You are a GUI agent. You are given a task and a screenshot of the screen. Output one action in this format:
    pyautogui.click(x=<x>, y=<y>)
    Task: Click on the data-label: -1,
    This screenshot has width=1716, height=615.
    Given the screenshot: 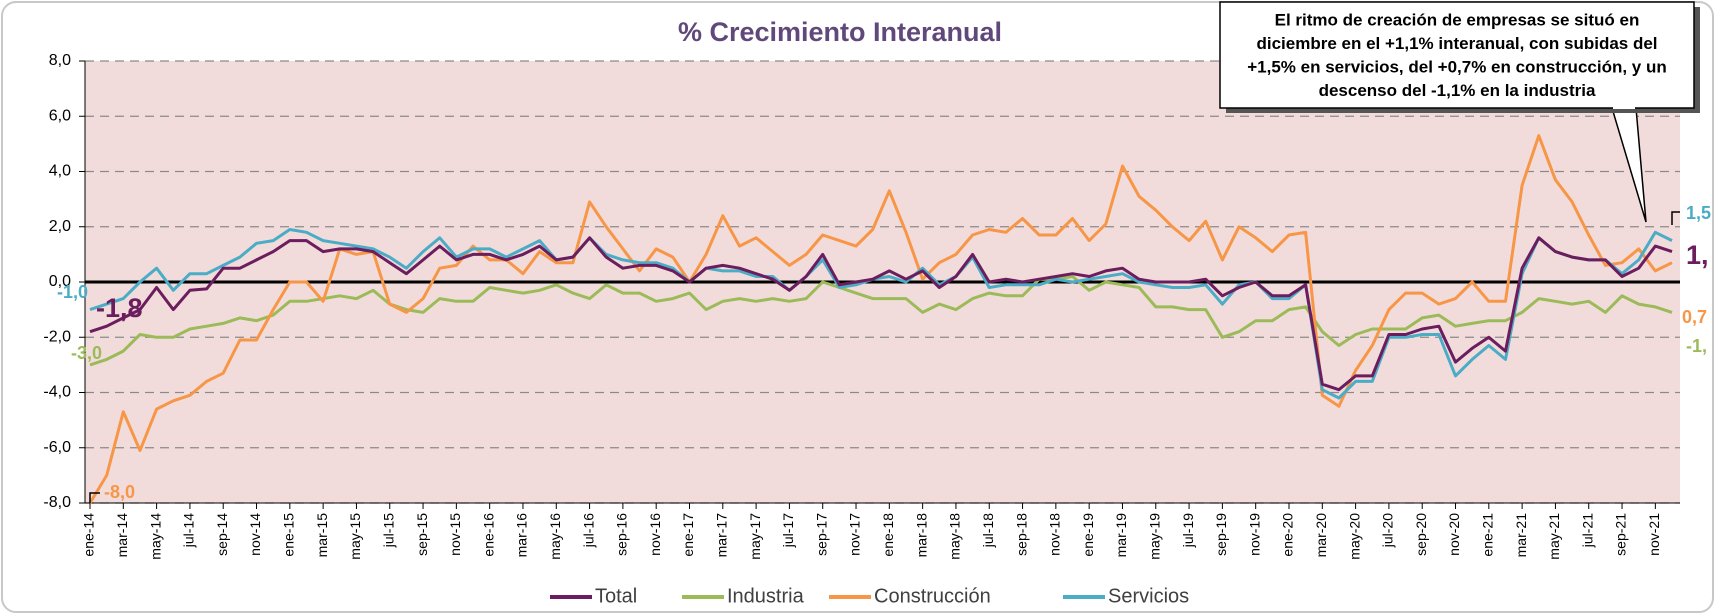 What is the action you would take?
    pyautogui.click(x=1696, y=346)
    